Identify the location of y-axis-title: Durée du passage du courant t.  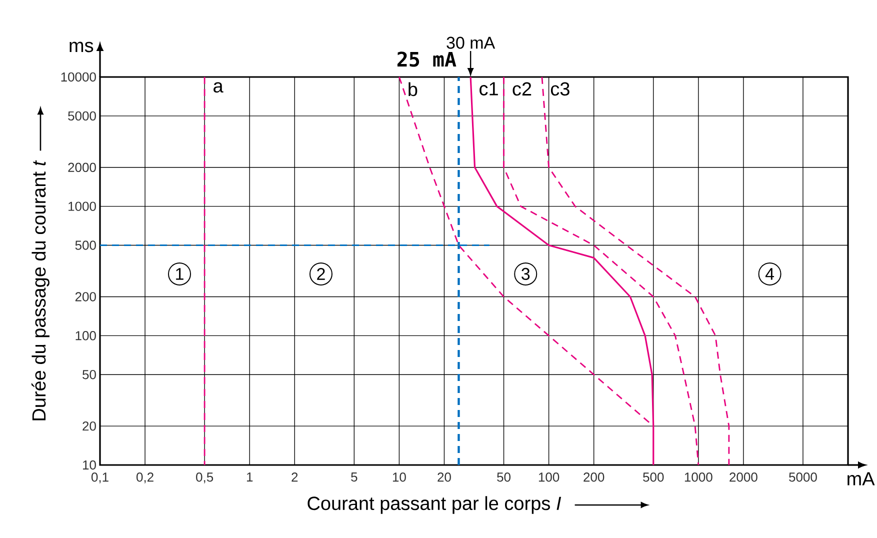
(41, 290).